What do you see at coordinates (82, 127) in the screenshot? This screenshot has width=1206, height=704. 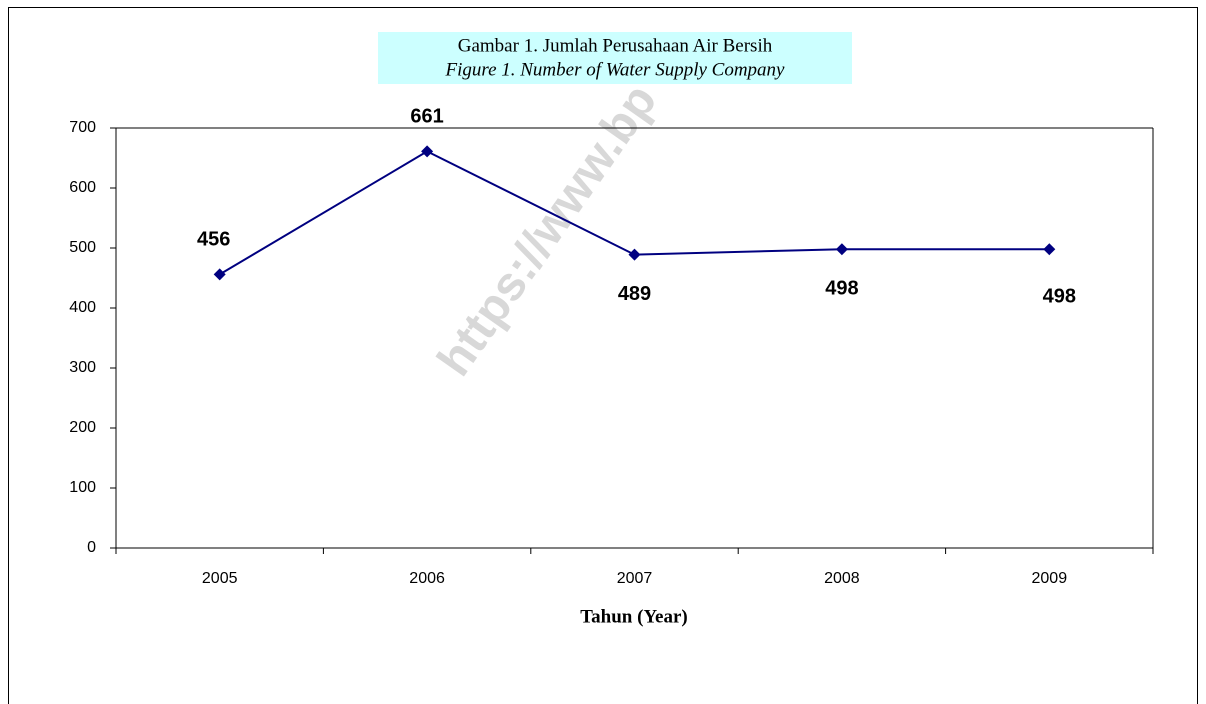 I see `y-tick-label: 700` at bounding box center [82, 127].